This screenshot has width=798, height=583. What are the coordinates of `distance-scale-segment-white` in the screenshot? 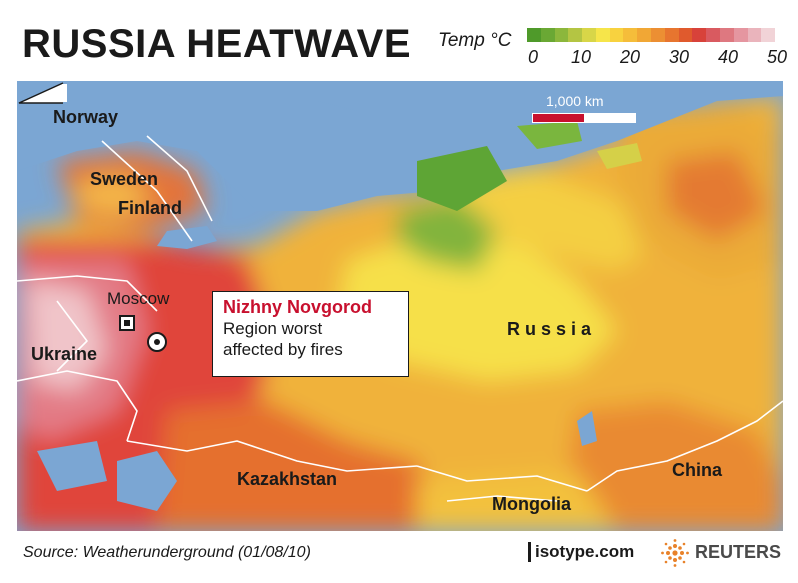 It's located at (609, 118).